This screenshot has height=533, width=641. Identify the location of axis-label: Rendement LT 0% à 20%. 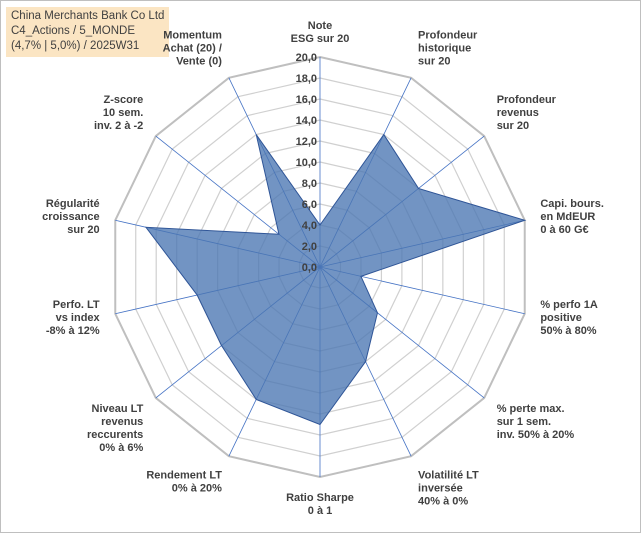
(184, 482).